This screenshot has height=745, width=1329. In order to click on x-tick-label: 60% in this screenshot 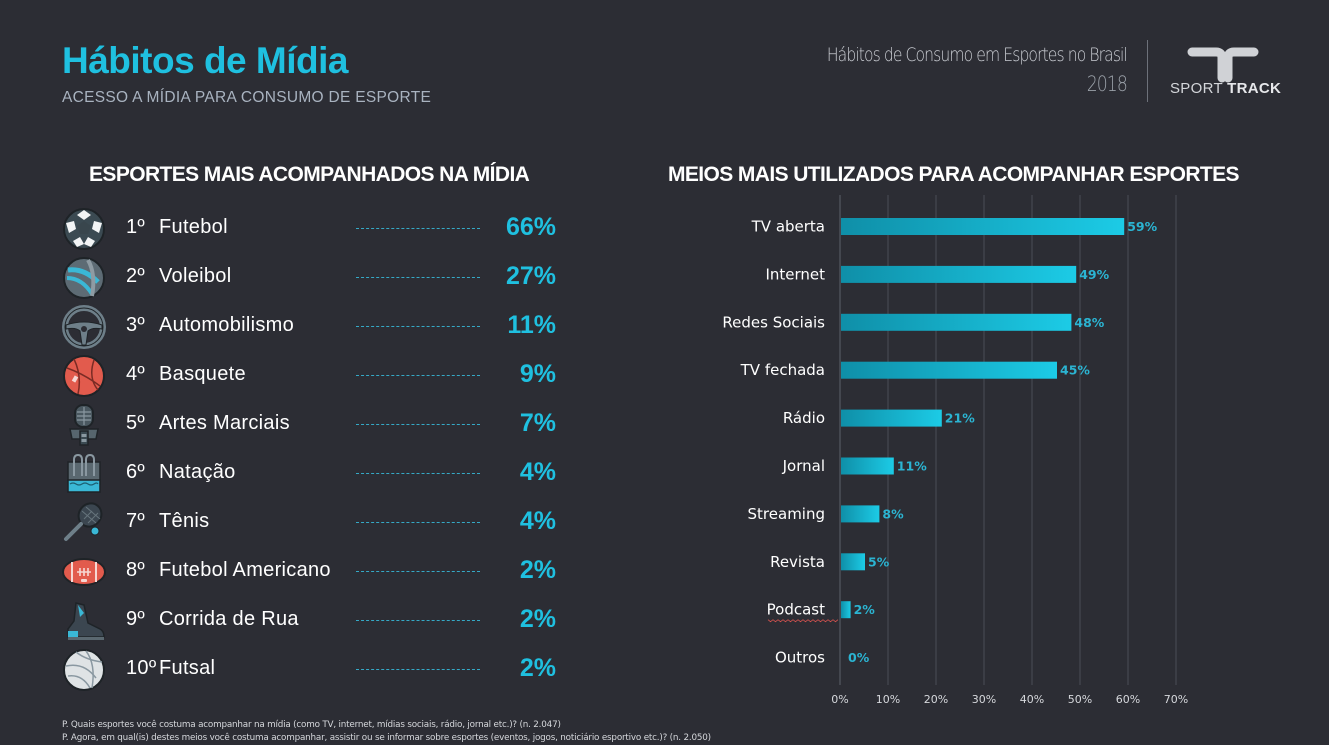, I will do `click(1128, 699)`.